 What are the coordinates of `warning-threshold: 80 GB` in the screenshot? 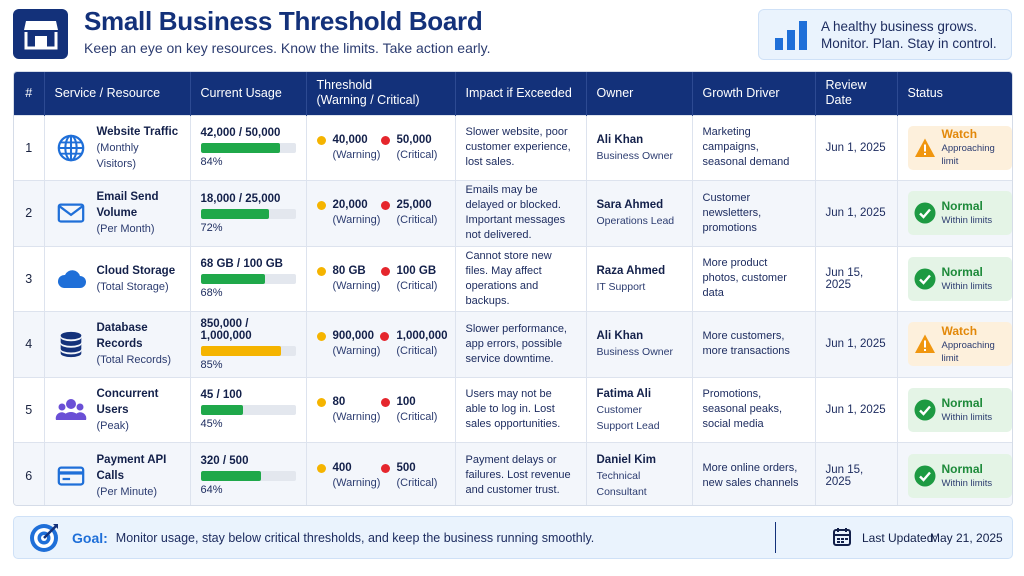 It's located at (349, 270).